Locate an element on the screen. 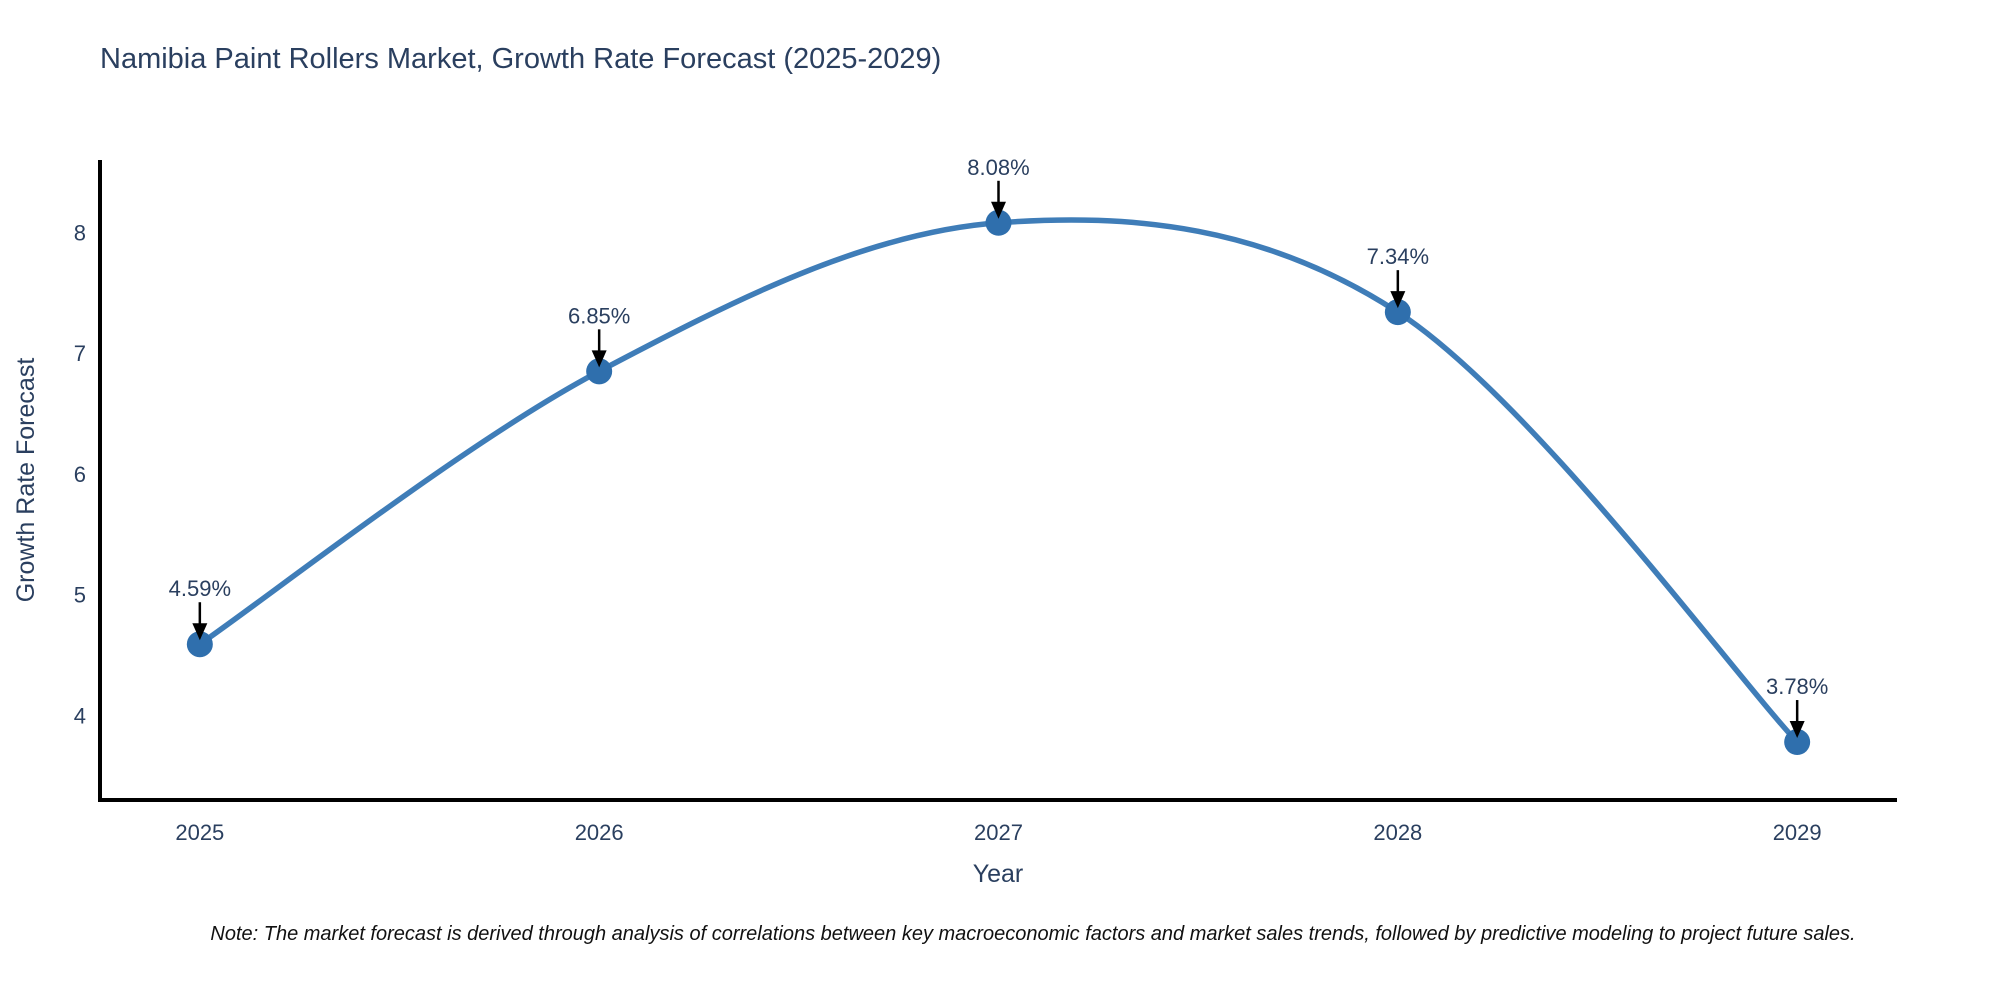  point-annotation-label: 4.59% is located at coordinates (200, 588).